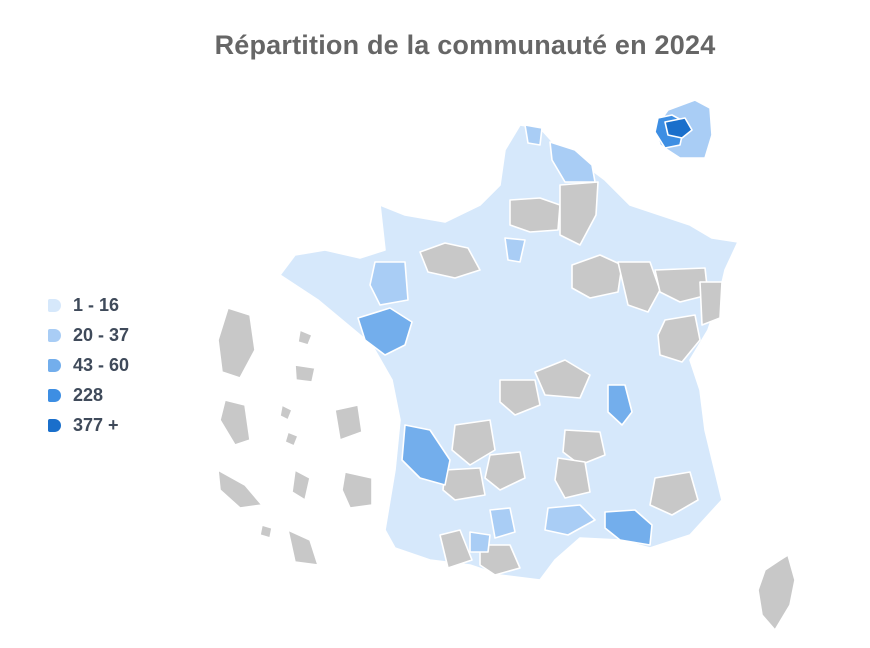 Image resolution: width=870 pixels, height=648 pixels. I want to click on legend-label: 228, so click(88, 394).